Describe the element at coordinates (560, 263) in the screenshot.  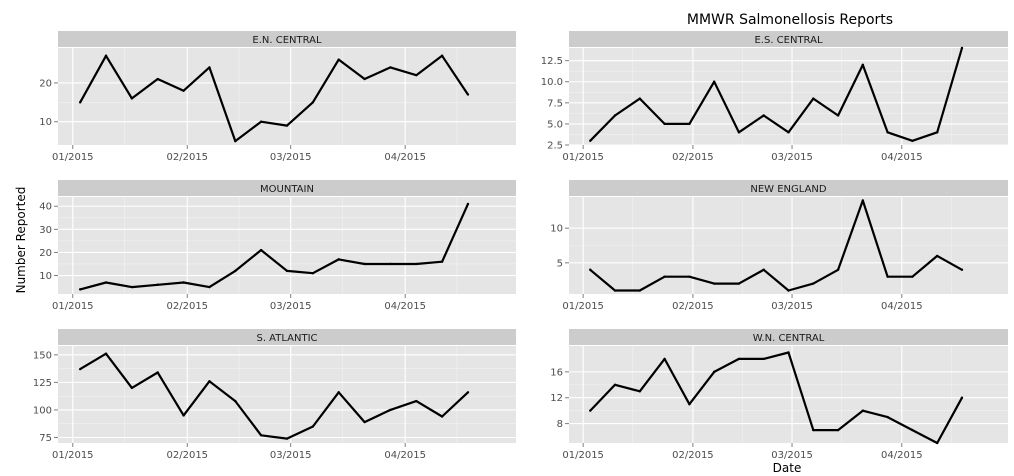
I see `y-tick-label: 5` at that location.